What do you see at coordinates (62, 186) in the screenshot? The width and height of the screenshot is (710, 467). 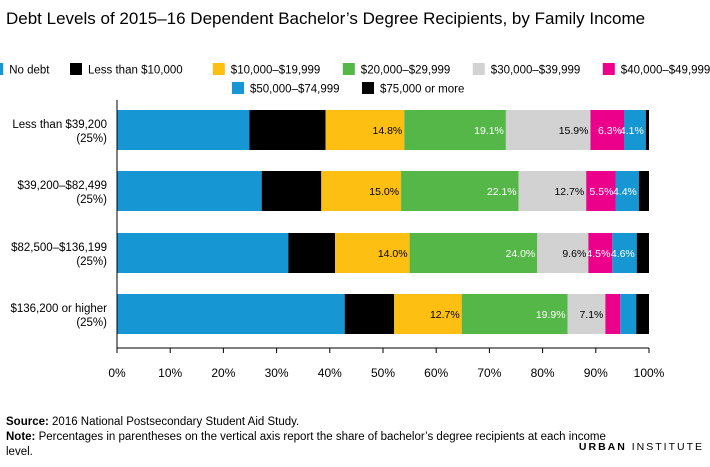 I see `category-label-2: $39,200–$82,499` at bounding box center [62, 186].